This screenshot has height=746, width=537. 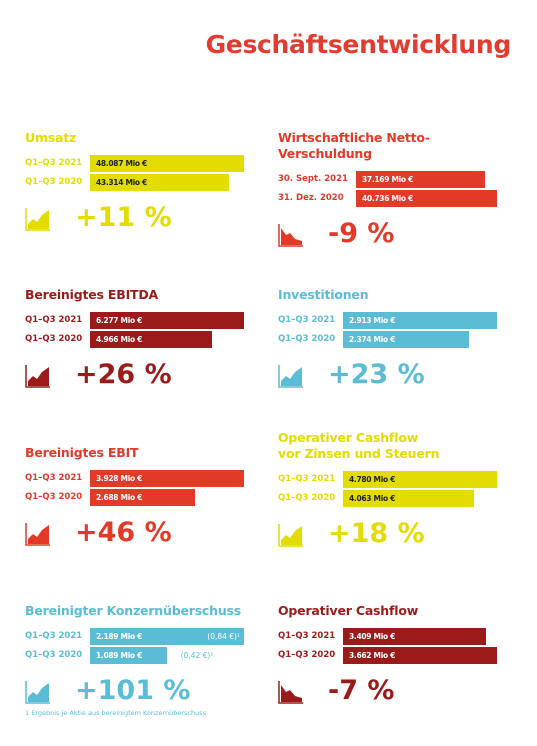 I want to click on value-label: 2.374 Mio €, so click(x=372, y=339).